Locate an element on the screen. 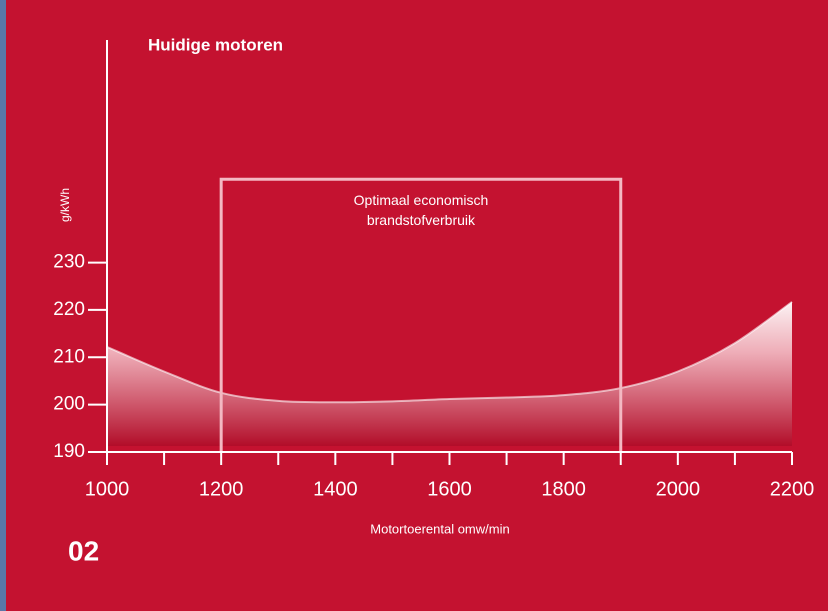 The height and width of the screenshot is (611, 828). x-tick-label: 2200 is located at coordinates (792, 489).